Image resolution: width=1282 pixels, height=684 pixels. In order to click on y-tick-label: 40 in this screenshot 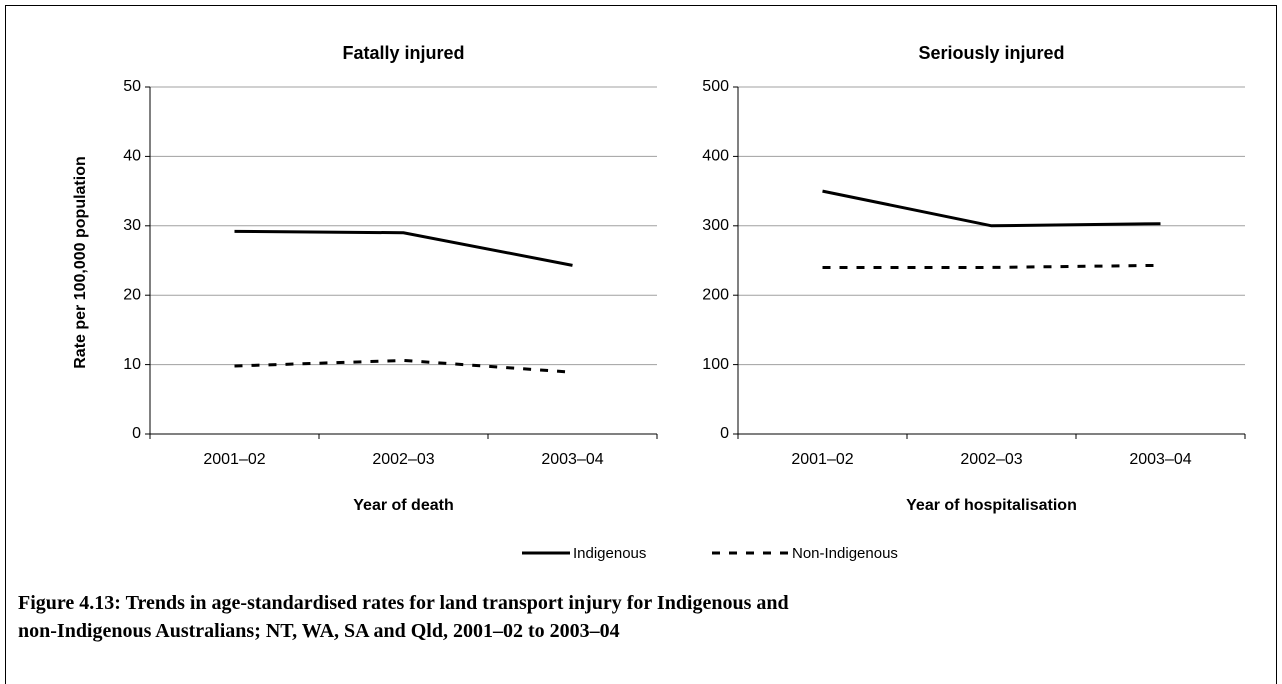, I will do `click(132, 156)`.